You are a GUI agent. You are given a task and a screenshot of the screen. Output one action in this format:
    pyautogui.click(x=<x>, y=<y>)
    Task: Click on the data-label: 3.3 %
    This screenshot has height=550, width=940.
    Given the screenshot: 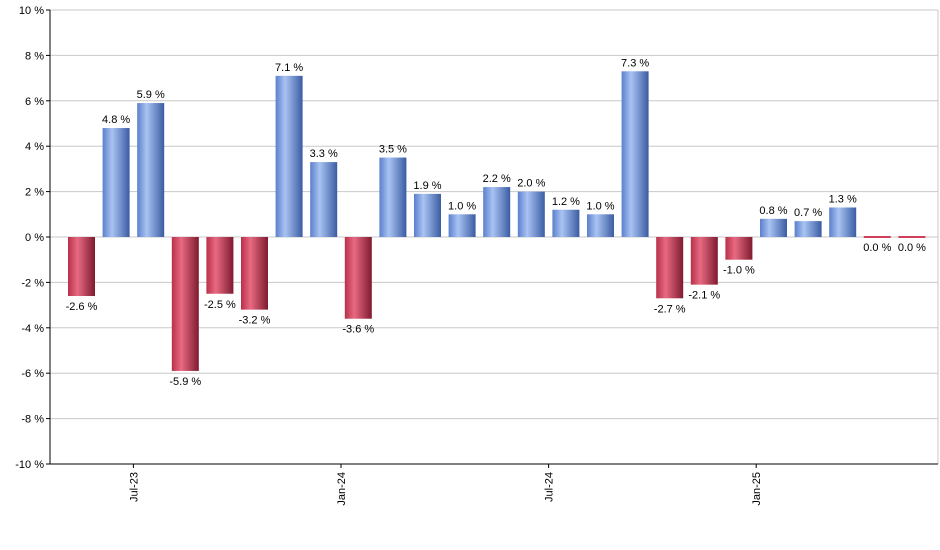 What is the action you would take?
    pyautogui.click(x=324, y=154)
    